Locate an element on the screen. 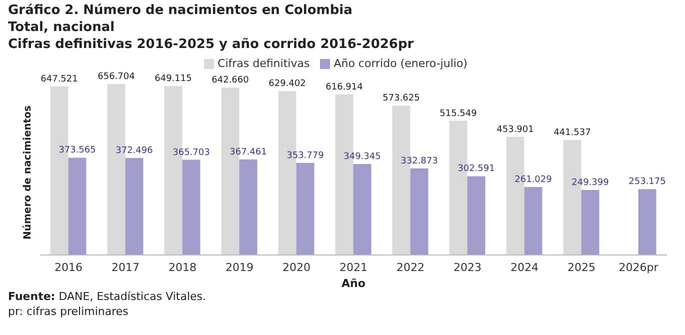 This screenshot has width=685, height=335. x-tick-label: 2020 is located at coordinates (296, 267).